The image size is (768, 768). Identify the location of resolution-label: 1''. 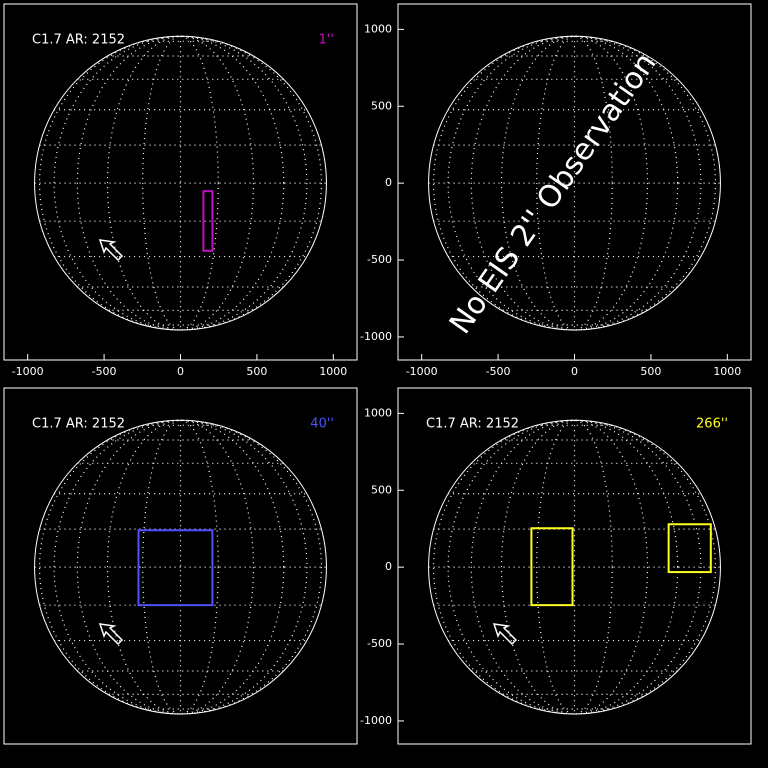
(326, 40).